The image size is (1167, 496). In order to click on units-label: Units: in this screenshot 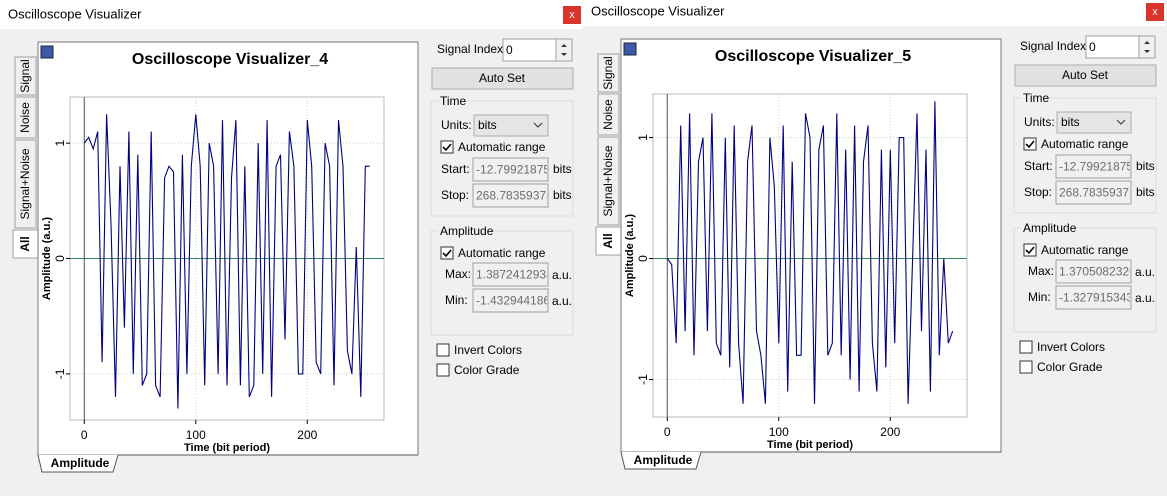, I will do `click(456, 125)`.